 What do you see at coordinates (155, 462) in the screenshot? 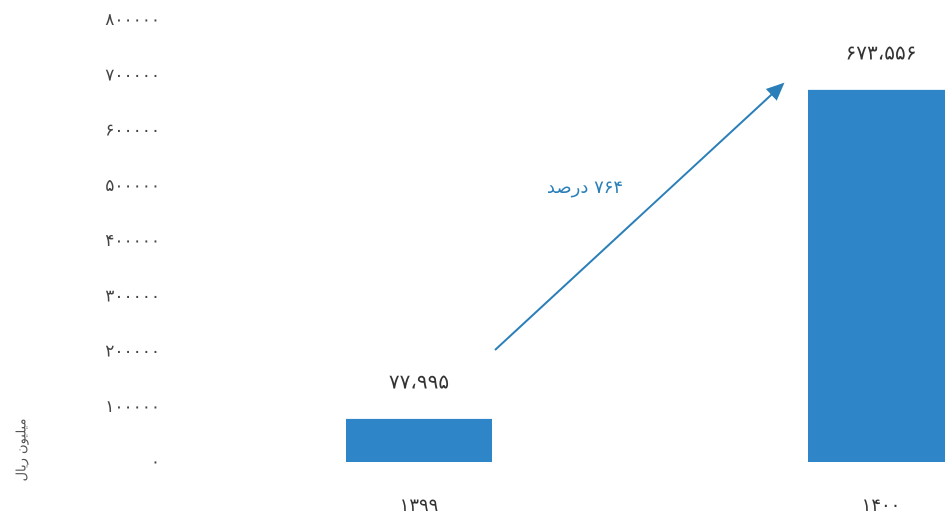
I see `y-tick-label: ۰` at bounding box center [155, 462].